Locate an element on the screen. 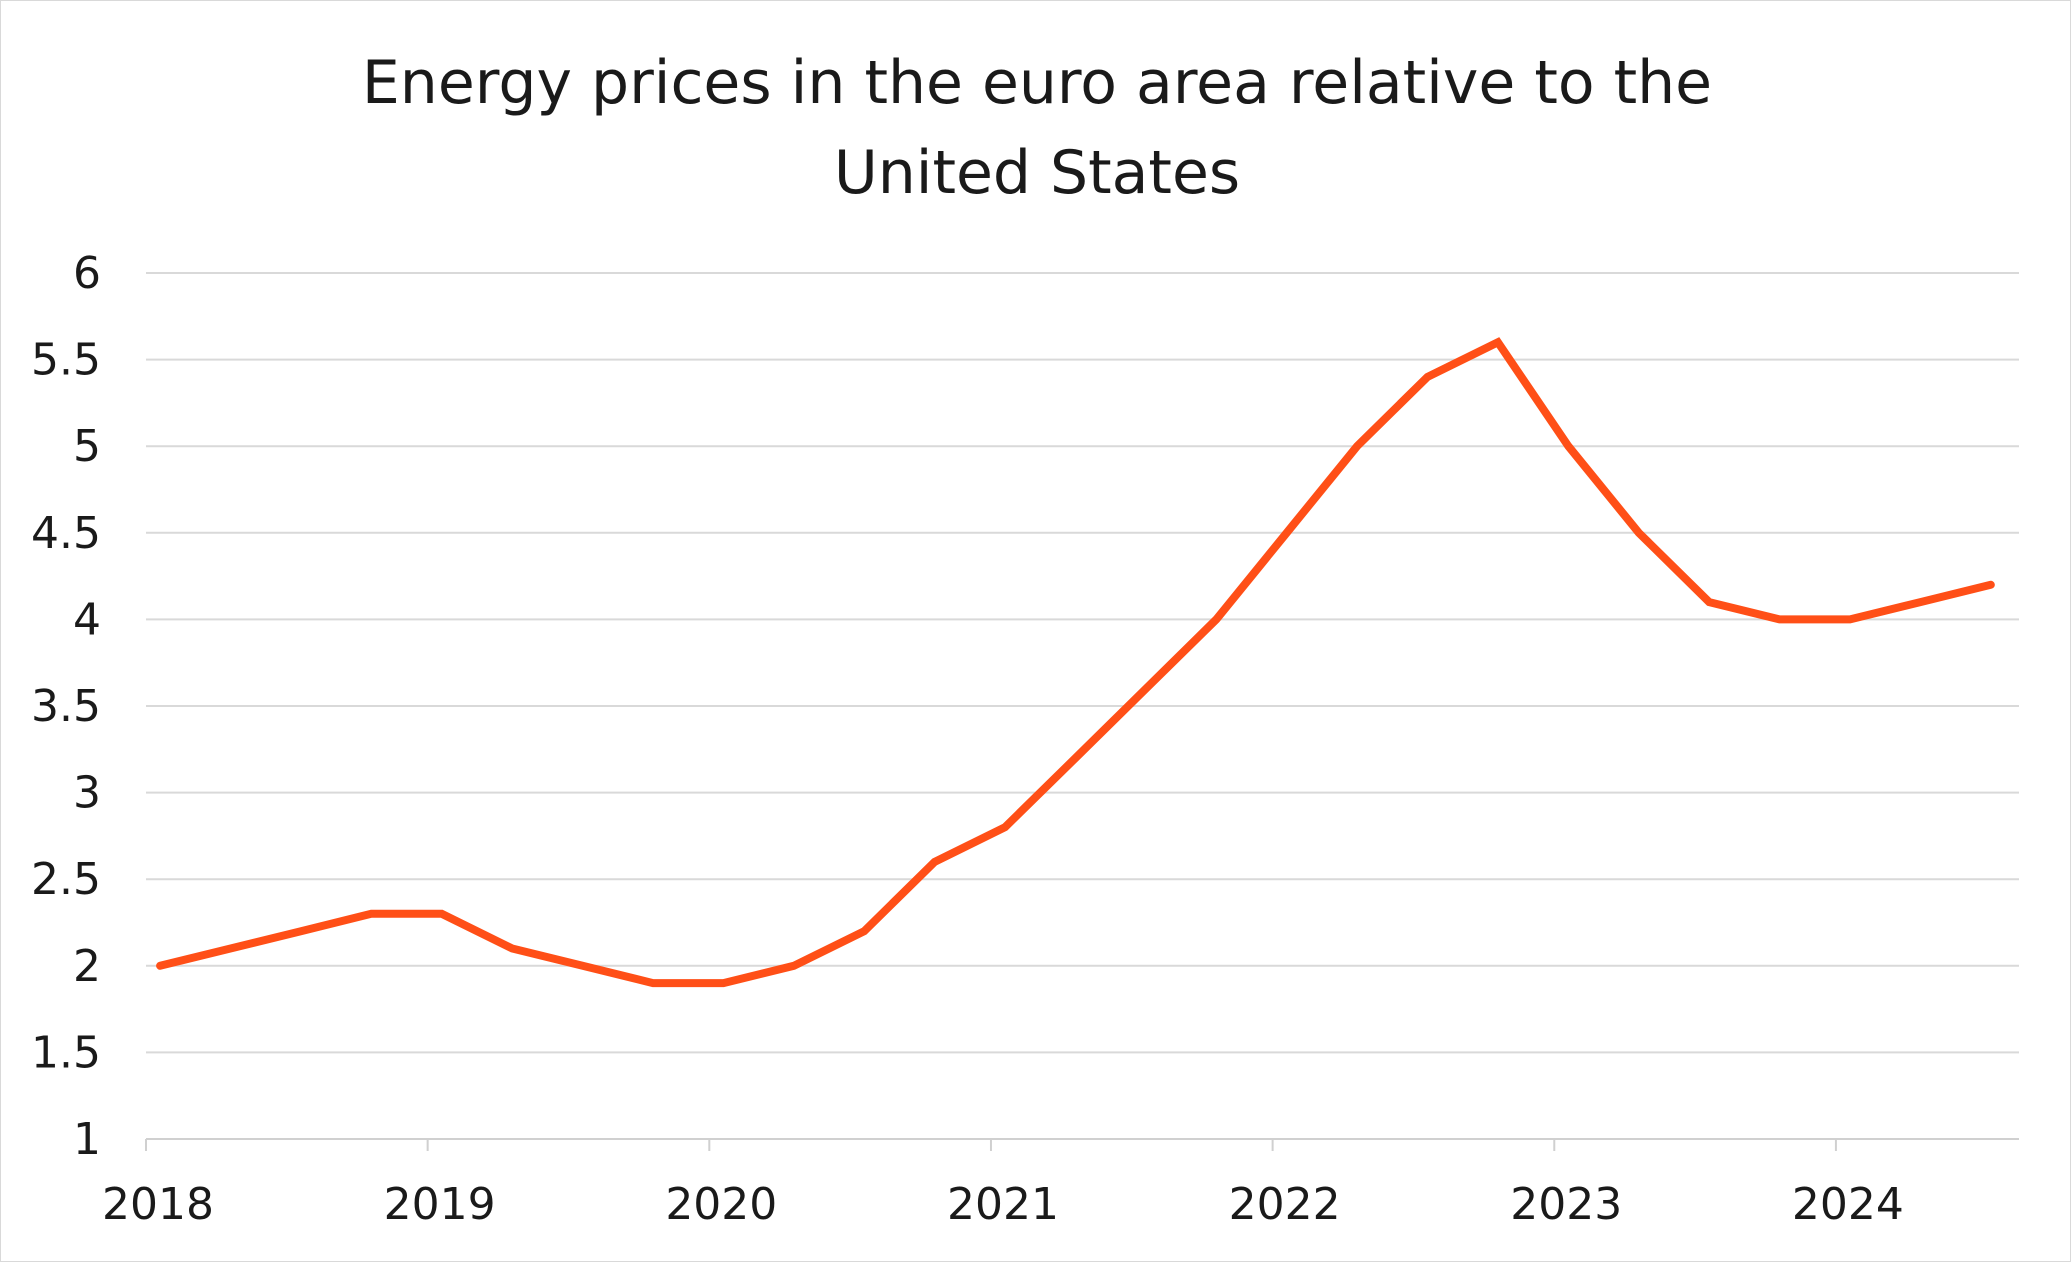 The image size is (2071, 1263). y-tick-label: 5.5 is located at coordinates (66, 360).